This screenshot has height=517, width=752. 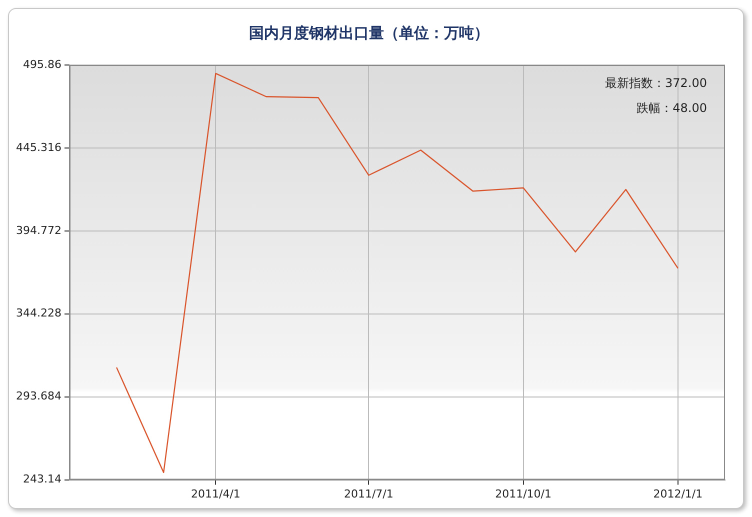 What do you see at coordinates (39, 230) in the screenshot?
I see `y-tick-label: 394.772` at bounding box center [39, 230].